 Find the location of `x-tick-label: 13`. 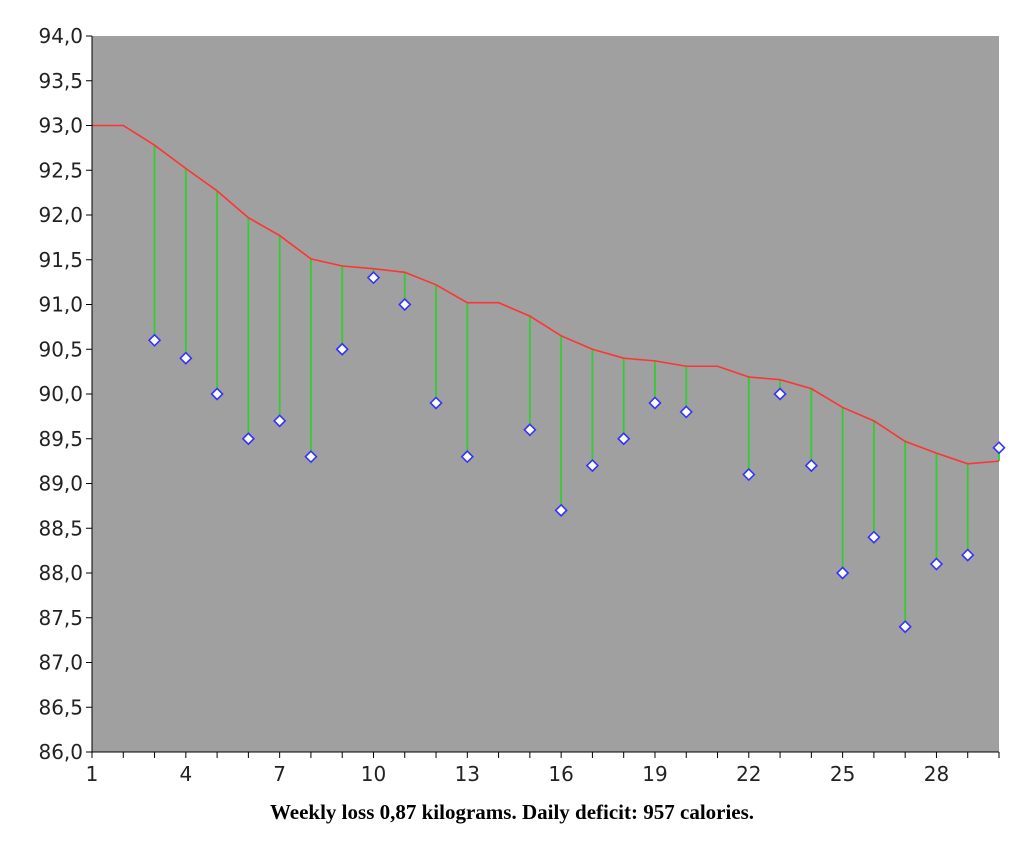

x-tick-label: 13 is located at coordinates (467, 774).